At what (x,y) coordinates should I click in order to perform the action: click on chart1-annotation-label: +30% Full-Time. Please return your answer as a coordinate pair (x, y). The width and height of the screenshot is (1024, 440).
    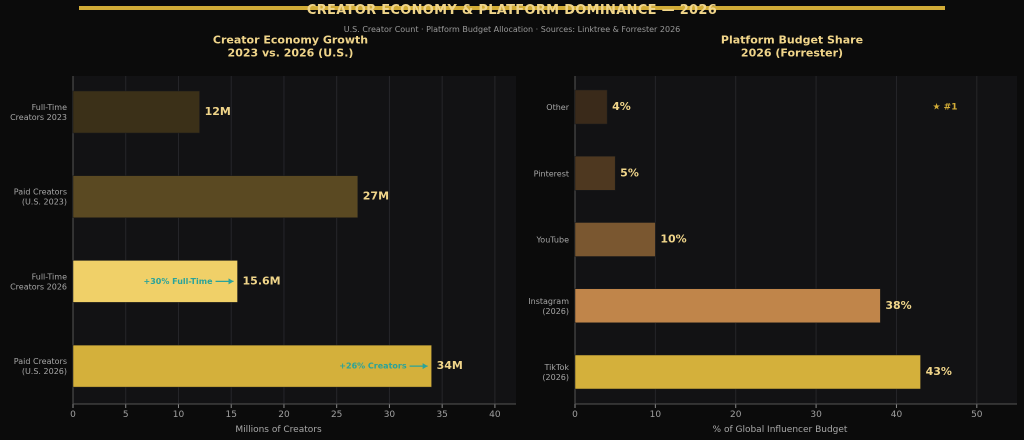
    Looking at the image, I should click on (179, 281).